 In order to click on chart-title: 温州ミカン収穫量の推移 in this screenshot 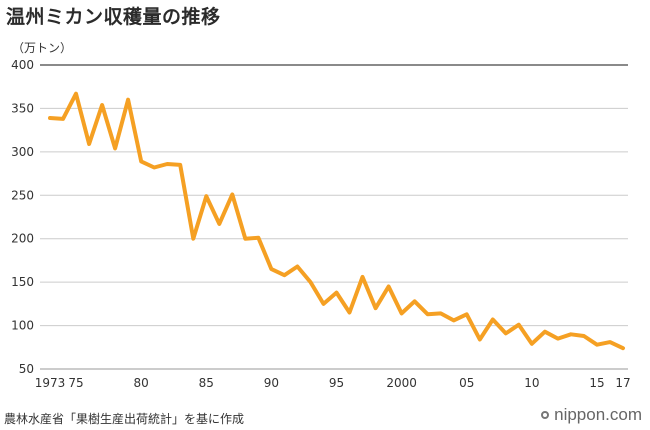, I will do `click(113, 17)`.